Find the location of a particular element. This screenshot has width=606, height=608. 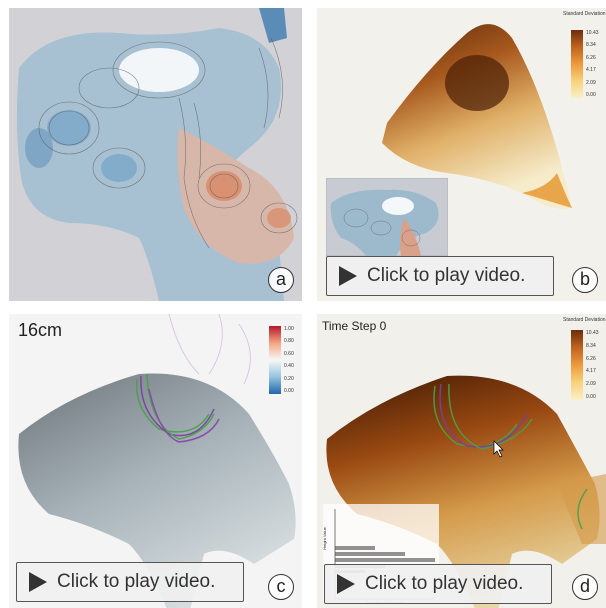

panel-b-tick: 6.26 is located at coordinates (591, 57).